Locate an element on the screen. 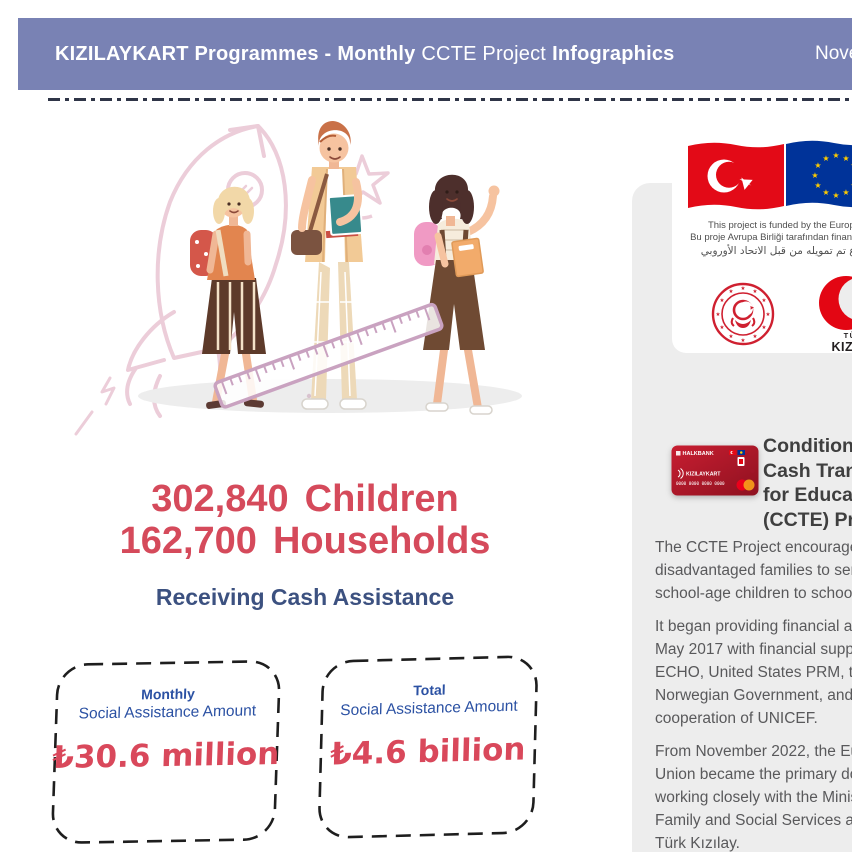  children-value: 302,840 is located at coordinates (220, 499).